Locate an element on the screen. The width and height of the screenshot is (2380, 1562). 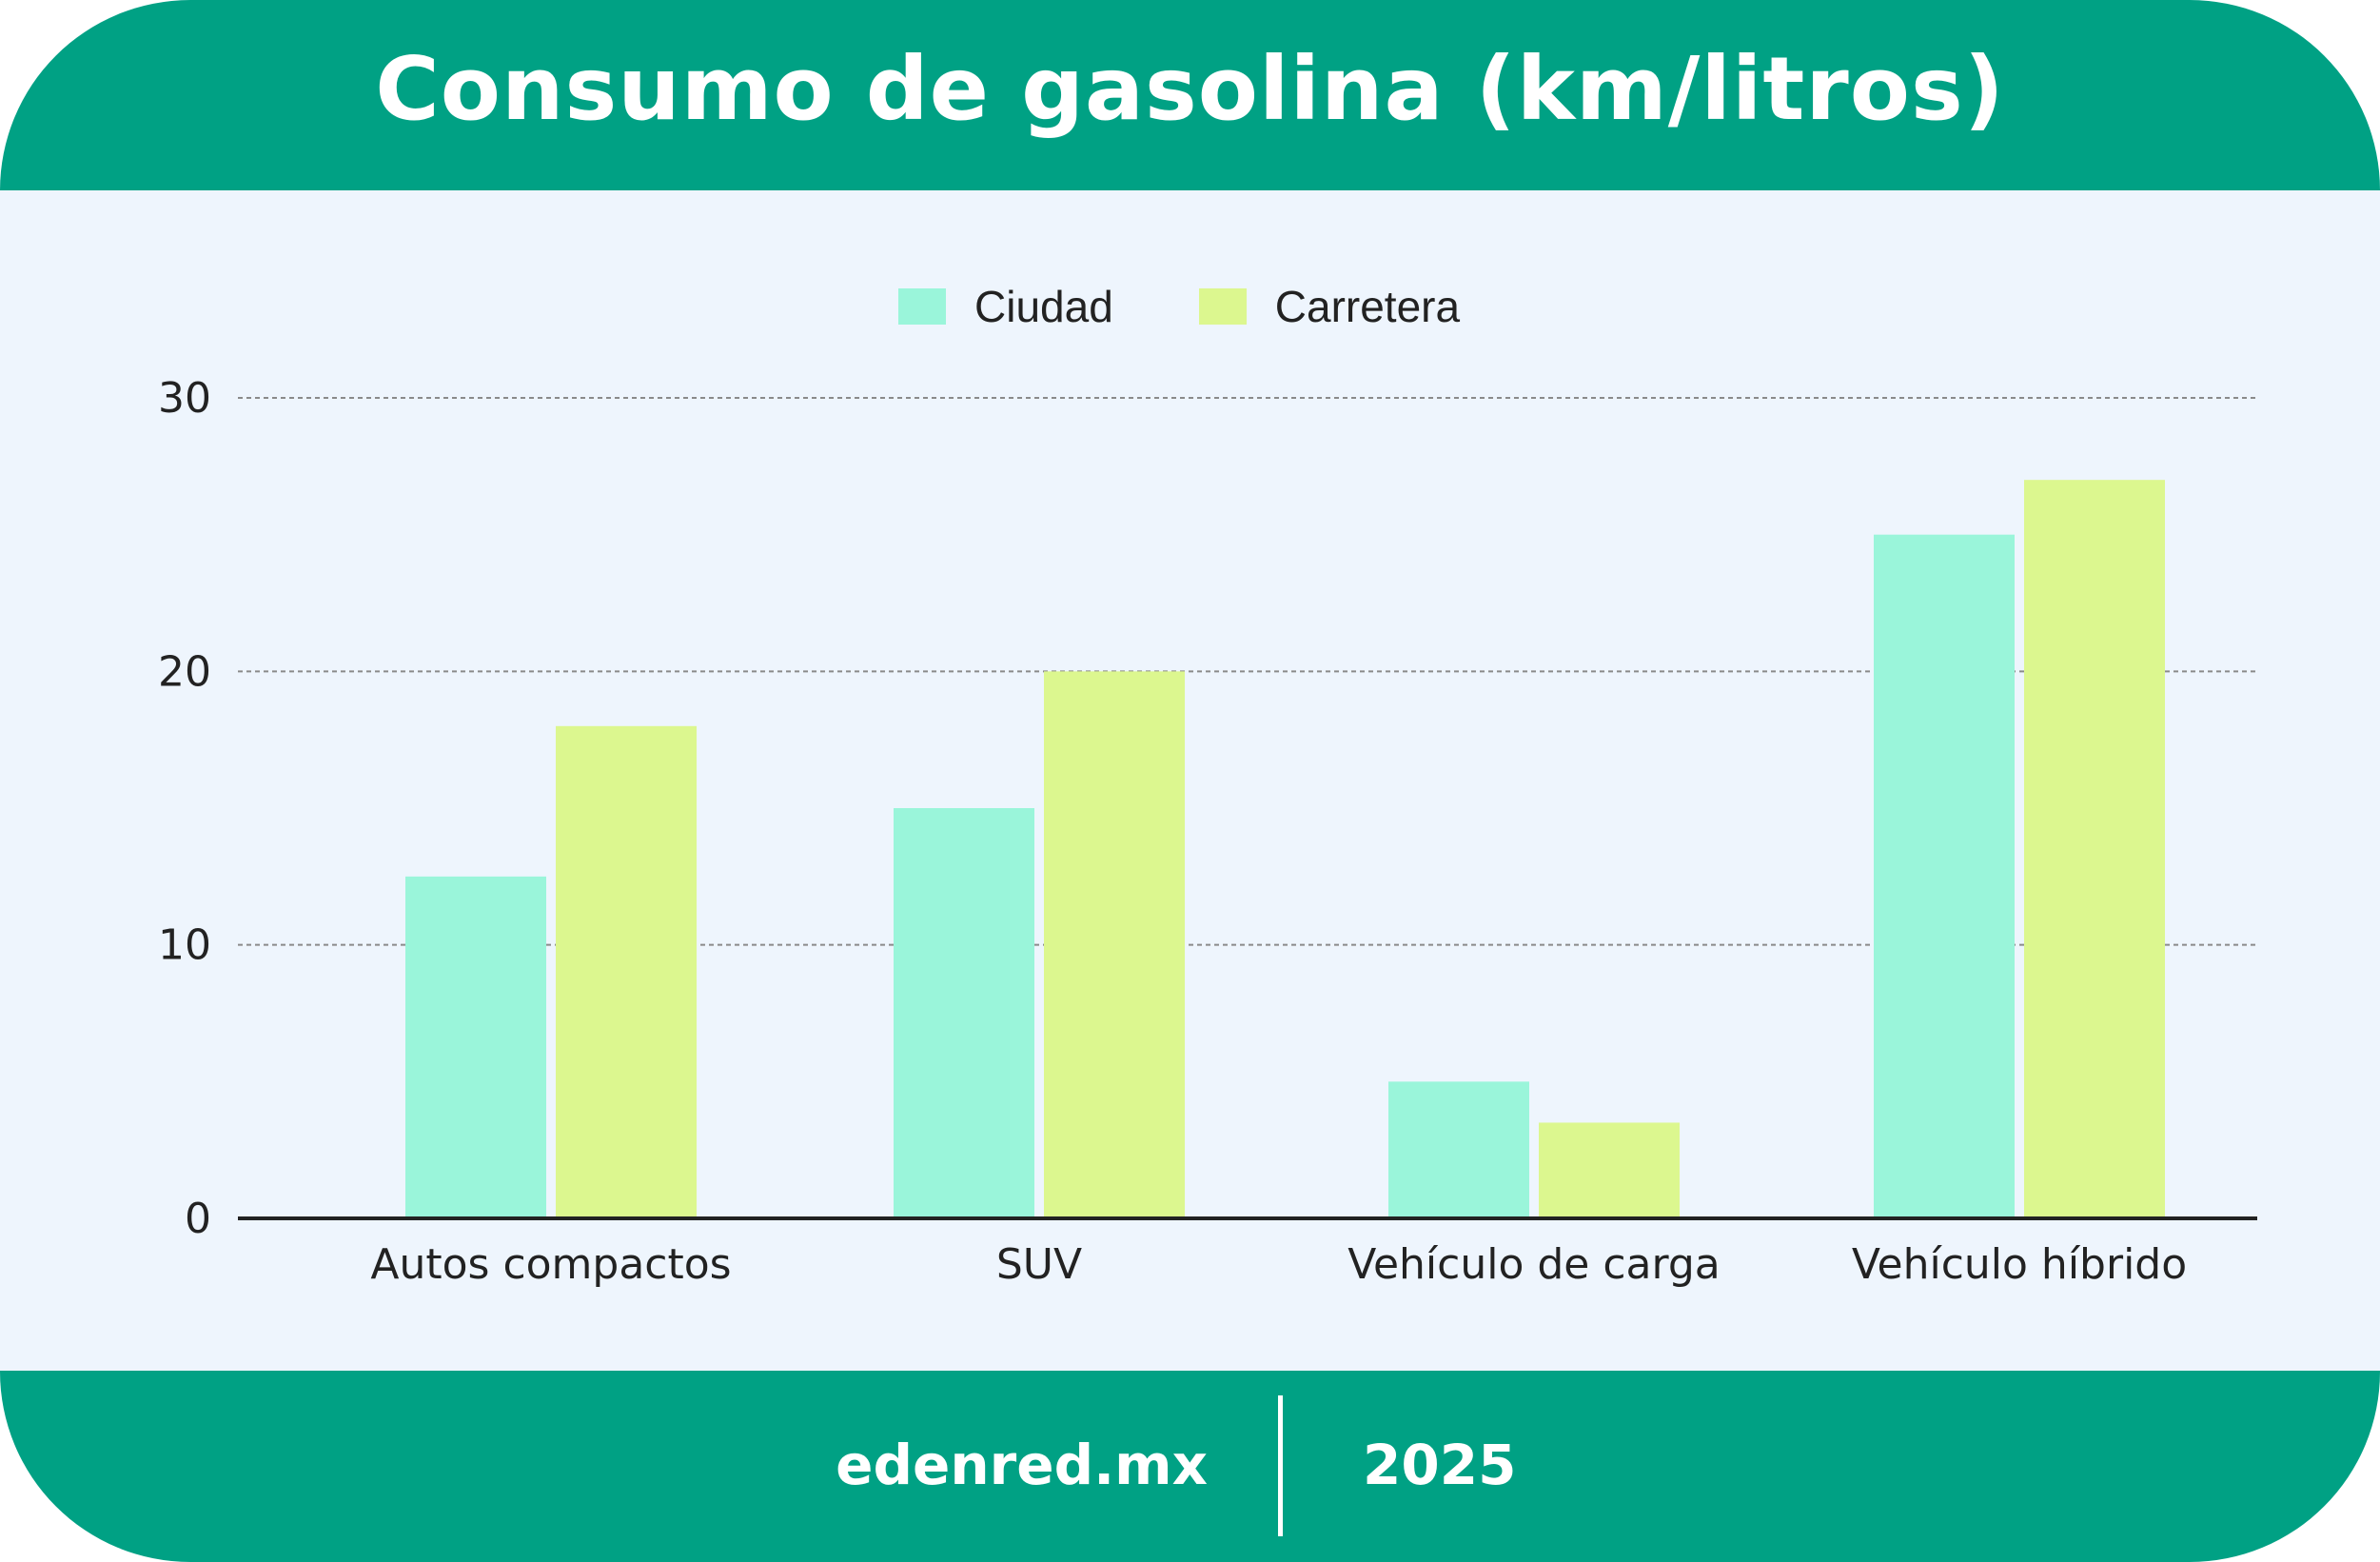
y-tick-label-30: 30 is located at coordinates (184, 398).